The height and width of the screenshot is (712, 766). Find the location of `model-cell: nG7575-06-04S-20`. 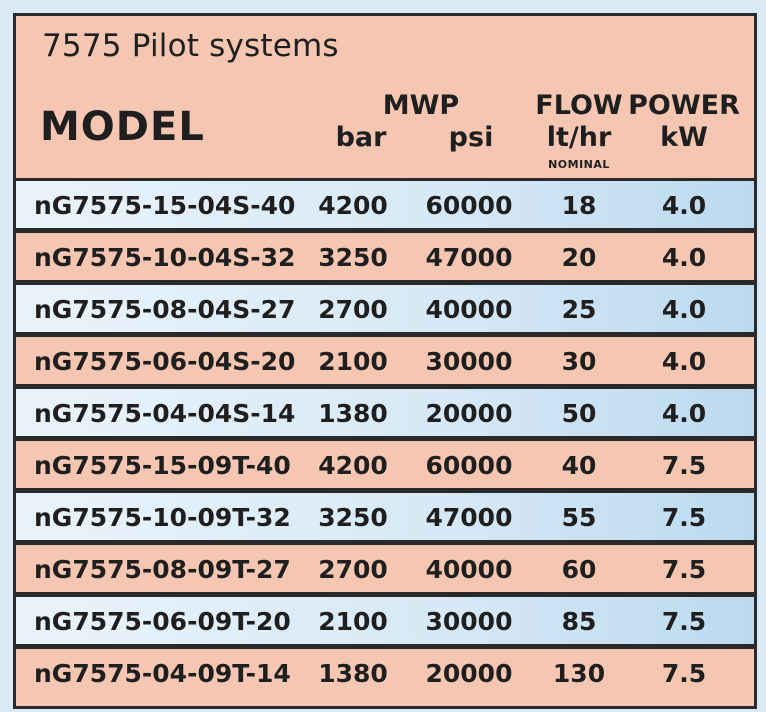

model-cell: nG7575-06-04S-20 is located at coordinates (165, 361).